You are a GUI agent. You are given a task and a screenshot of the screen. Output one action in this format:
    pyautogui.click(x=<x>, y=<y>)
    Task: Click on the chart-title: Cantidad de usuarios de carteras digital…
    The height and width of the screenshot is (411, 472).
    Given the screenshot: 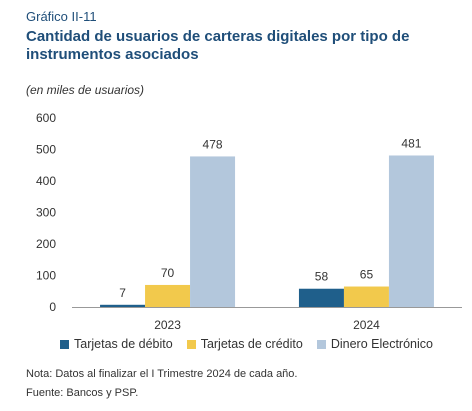 What is the action you would take?
    pyautogui.click(x=218, y=45)
    